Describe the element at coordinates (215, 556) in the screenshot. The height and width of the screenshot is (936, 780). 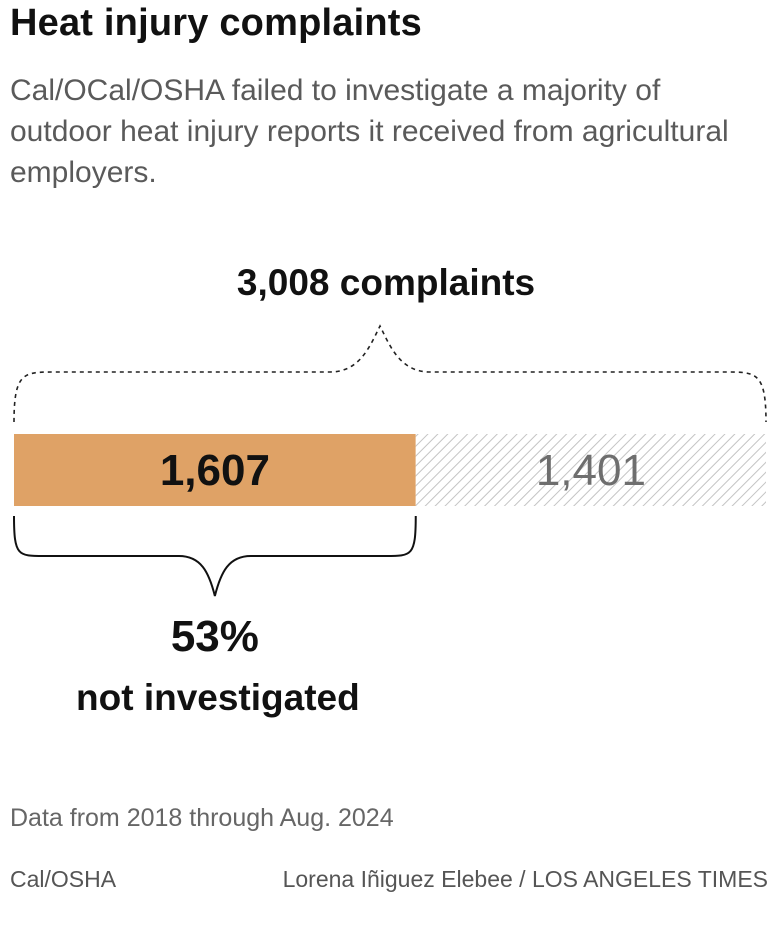
I see `bottom-brace` at that location.